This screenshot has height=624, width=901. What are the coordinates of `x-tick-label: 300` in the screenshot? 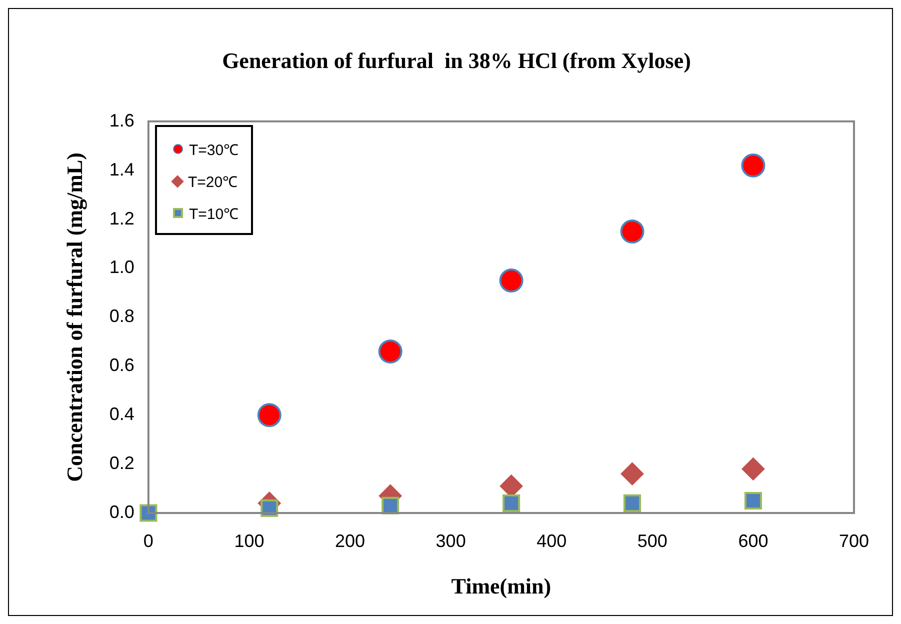 It's located at (451, 540).